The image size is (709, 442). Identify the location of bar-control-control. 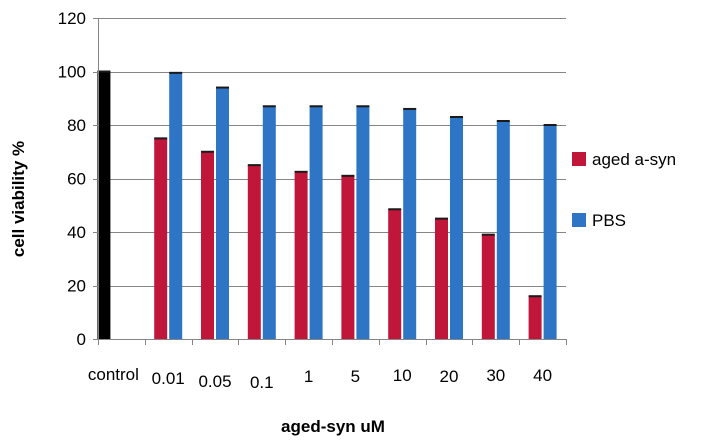
(104, 205).